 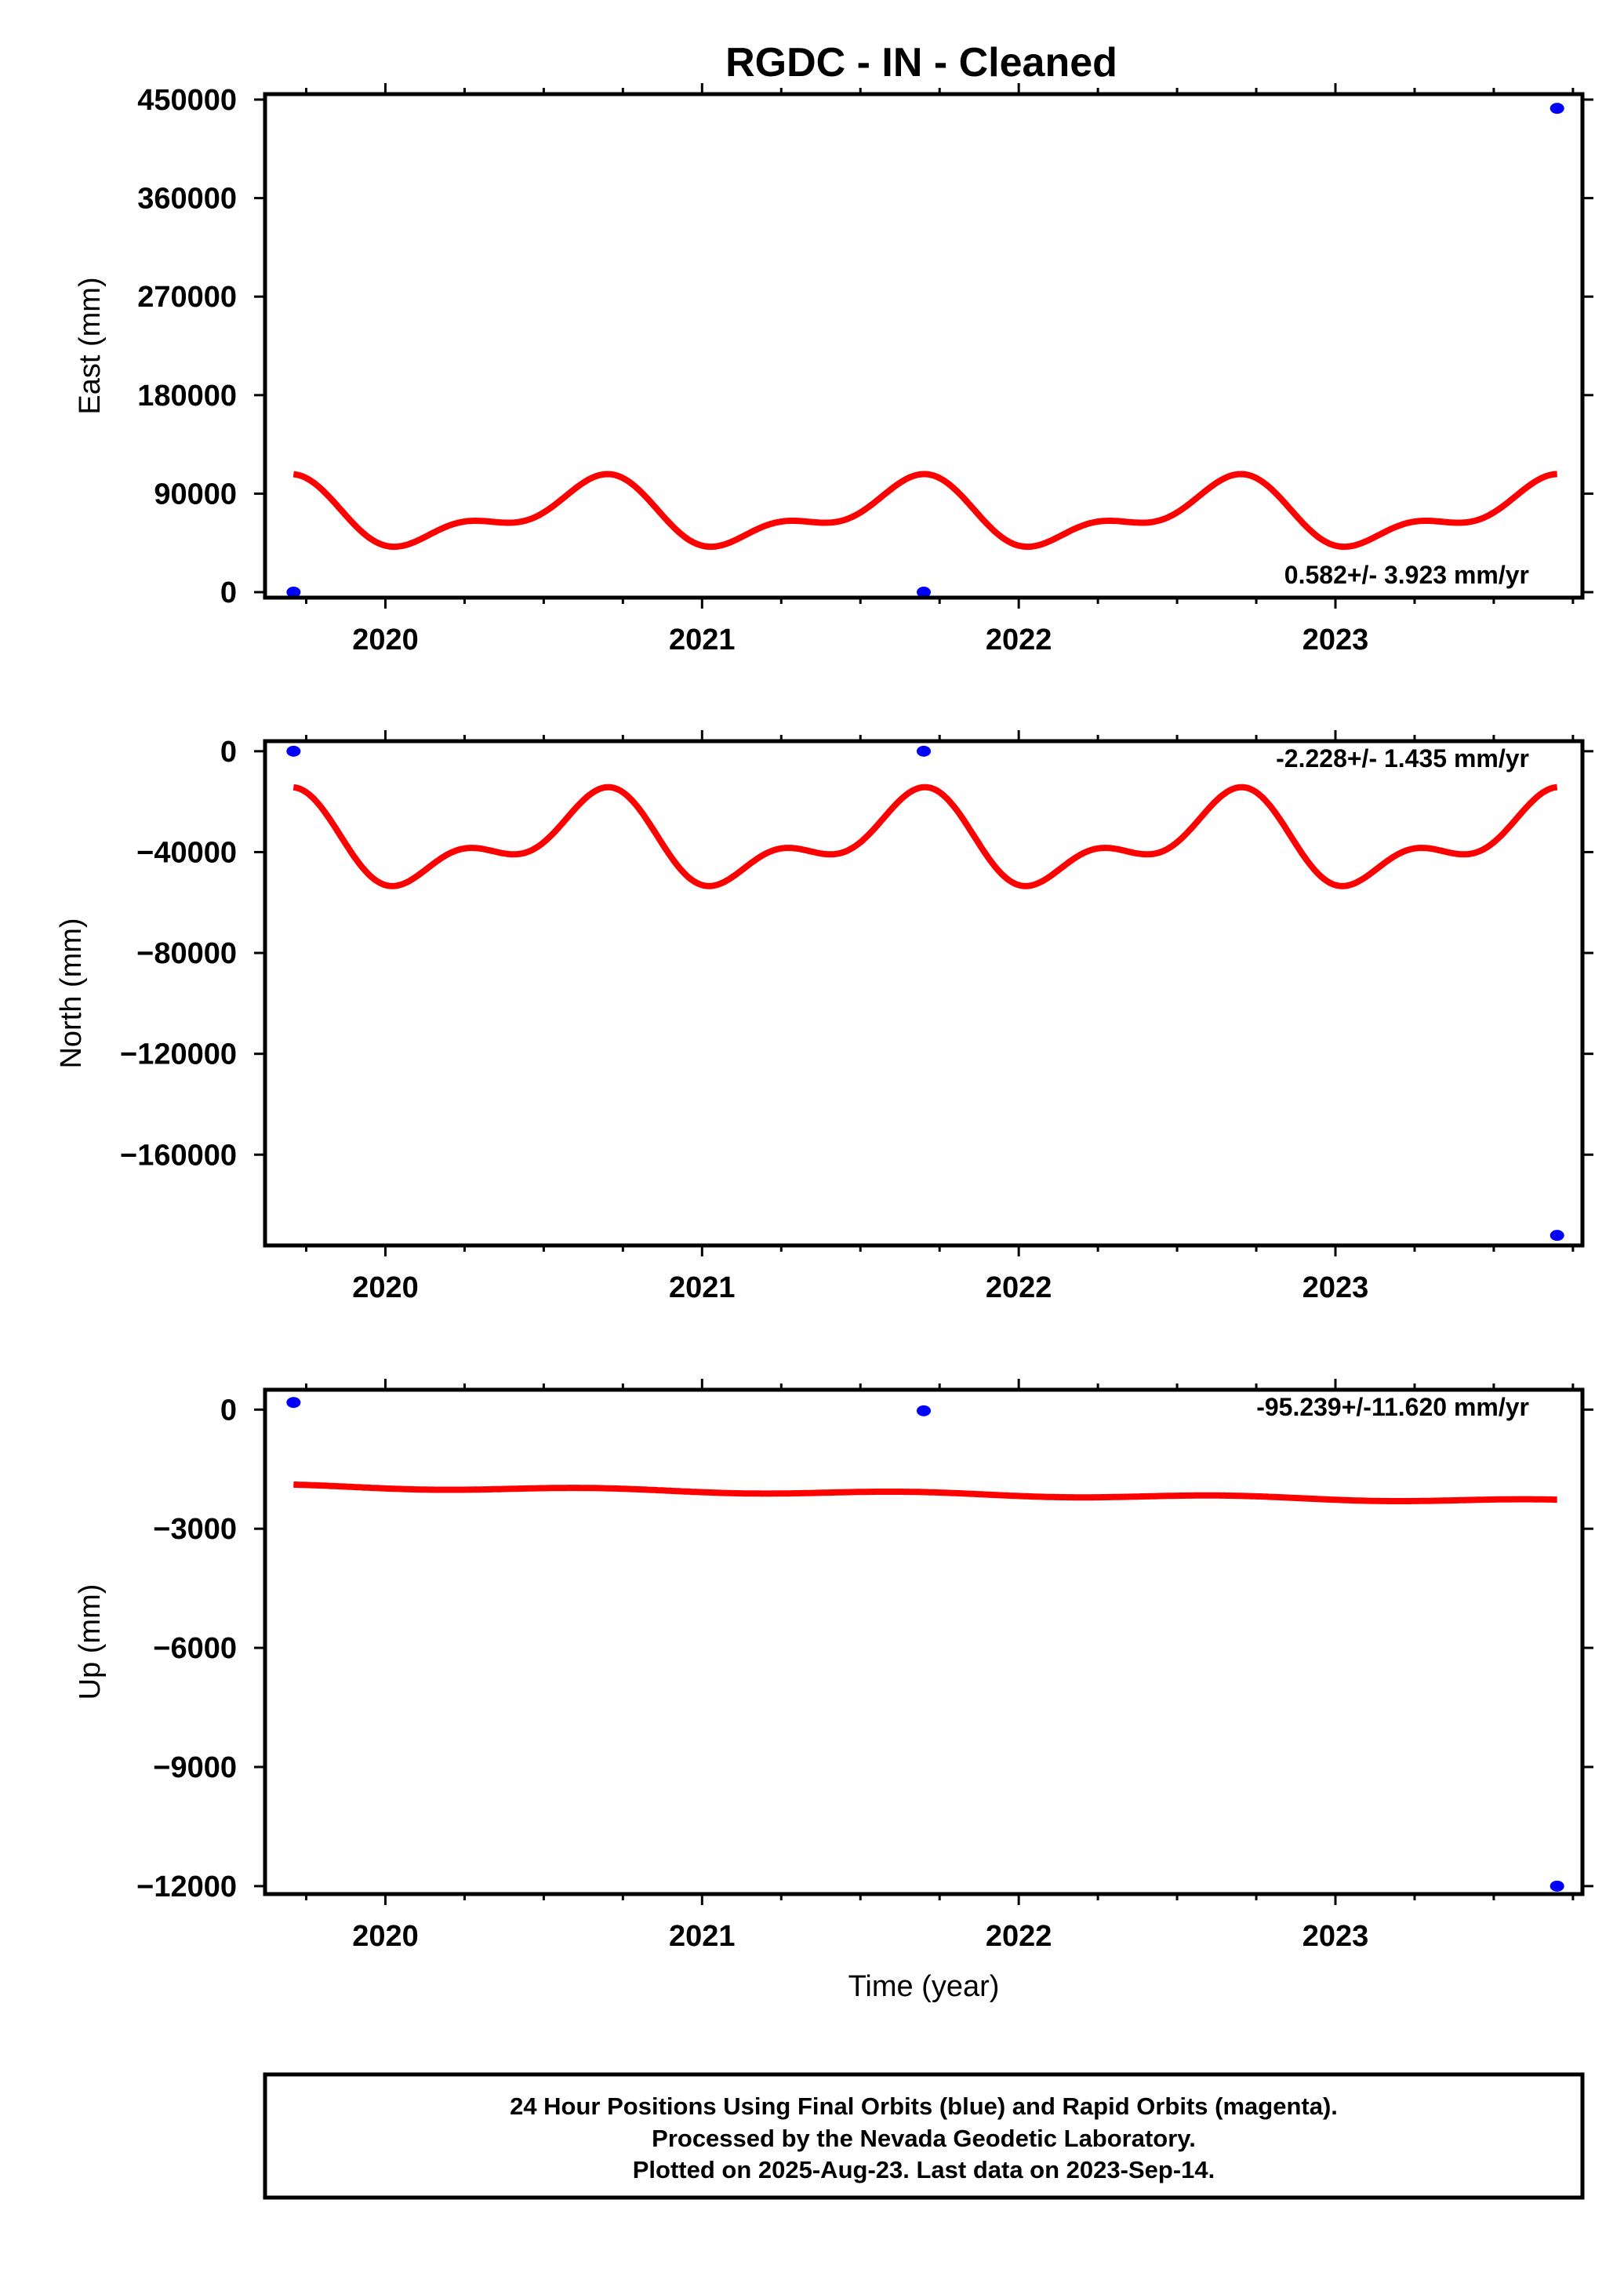 What do you see at coordinates (229, 1410) in the screenshot?
I see `up-ytick-label-0: 0` at bounding box center [229, 1410].